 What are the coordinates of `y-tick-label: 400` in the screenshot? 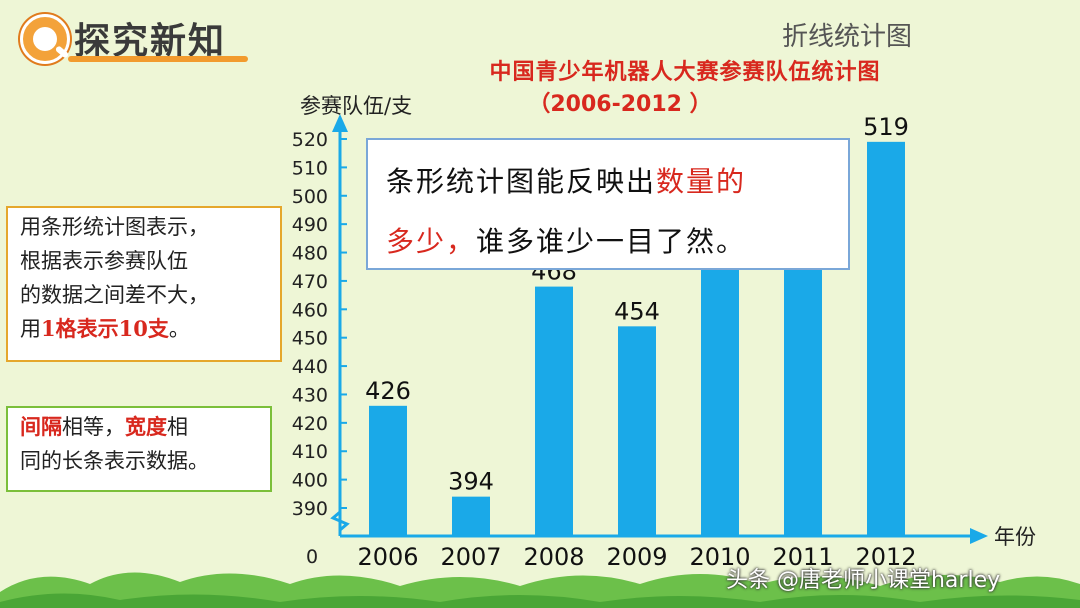 It's located at (310, 481).